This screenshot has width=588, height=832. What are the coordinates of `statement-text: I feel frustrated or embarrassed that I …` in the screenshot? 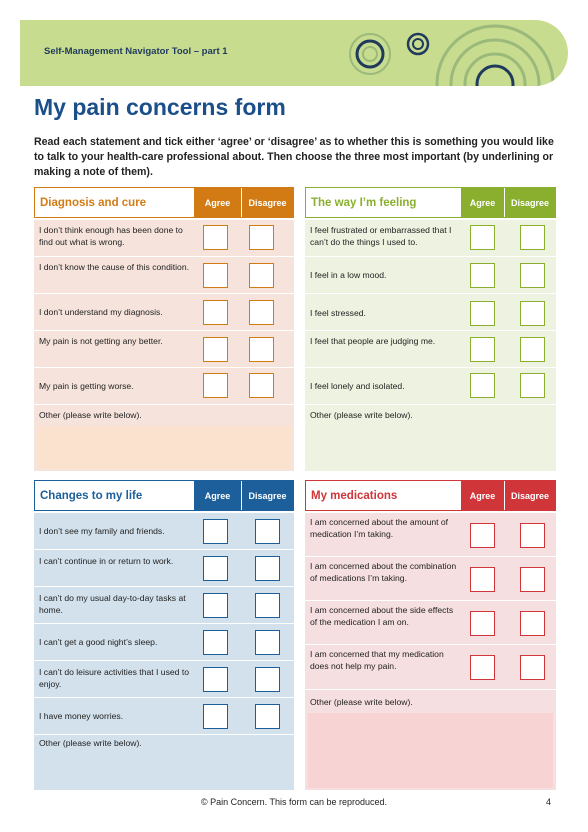 It's located at (381, 236).